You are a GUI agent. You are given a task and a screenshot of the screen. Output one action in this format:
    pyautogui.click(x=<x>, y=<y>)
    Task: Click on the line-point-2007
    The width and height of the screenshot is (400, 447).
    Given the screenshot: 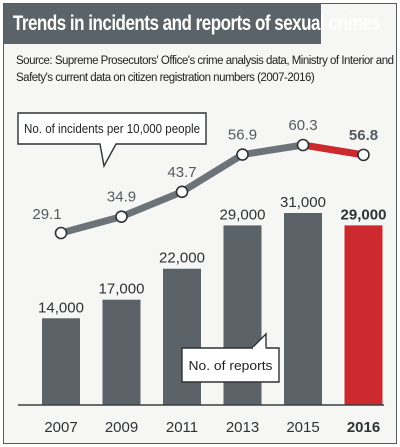 What is the action you would take?
    pyautogui.click(x=61, y=233)
    